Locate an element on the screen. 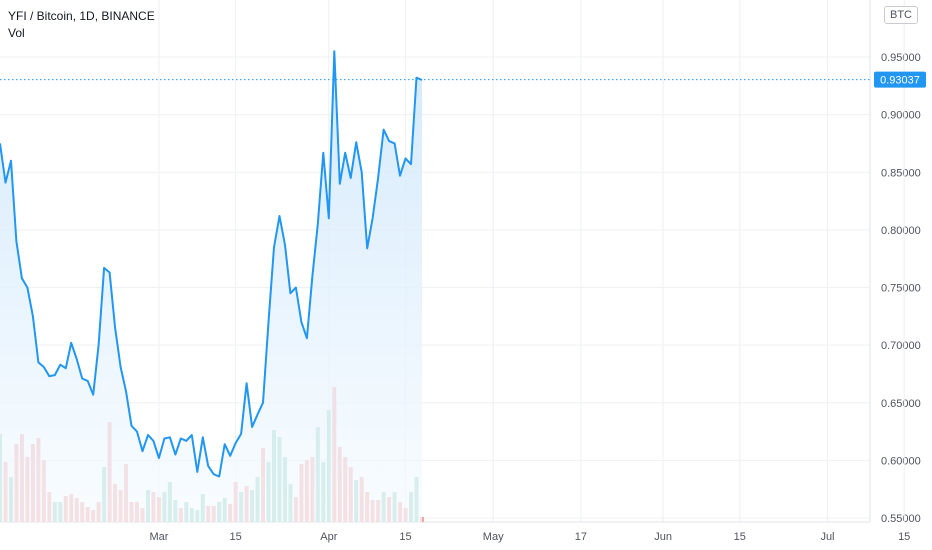 The width and height of the screenshot is (932, 550). last-price-label: 0.93037 is located at coordinates (900, 81).